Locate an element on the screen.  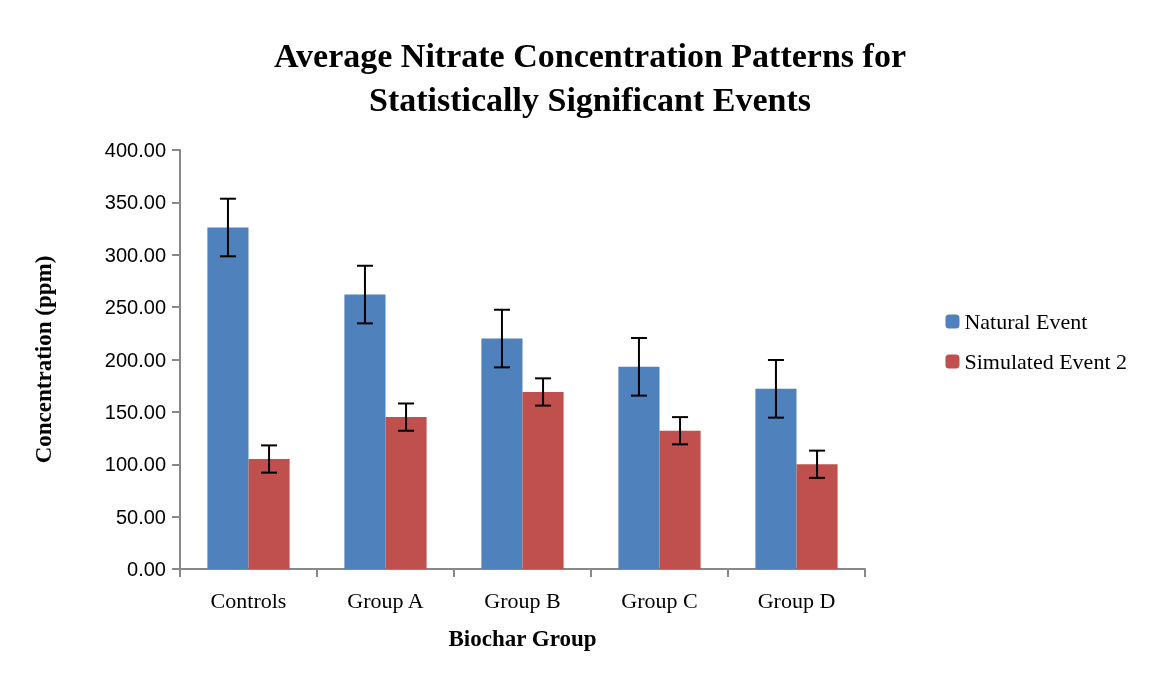
x-tick-label: Group D is located at coordinates (796, 600).